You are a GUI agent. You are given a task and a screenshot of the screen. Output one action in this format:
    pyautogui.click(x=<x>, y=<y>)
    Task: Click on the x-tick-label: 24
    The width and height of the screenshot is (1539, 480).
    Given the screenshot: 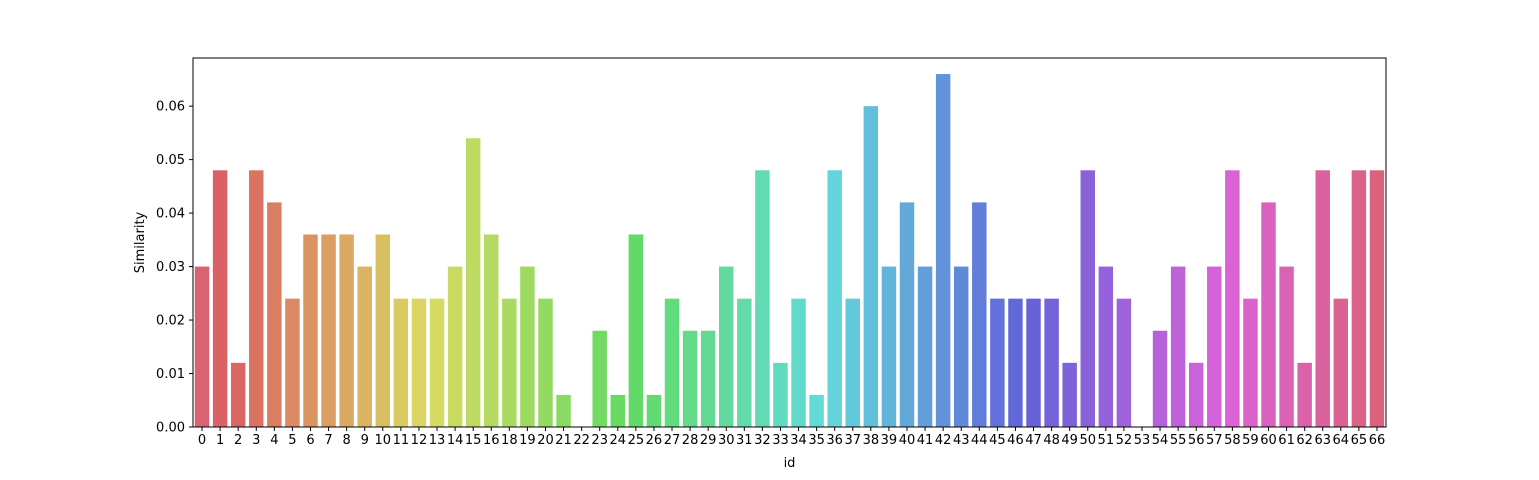 What is the action you would take?
    pyautogui.click(x=618, y=440)
    